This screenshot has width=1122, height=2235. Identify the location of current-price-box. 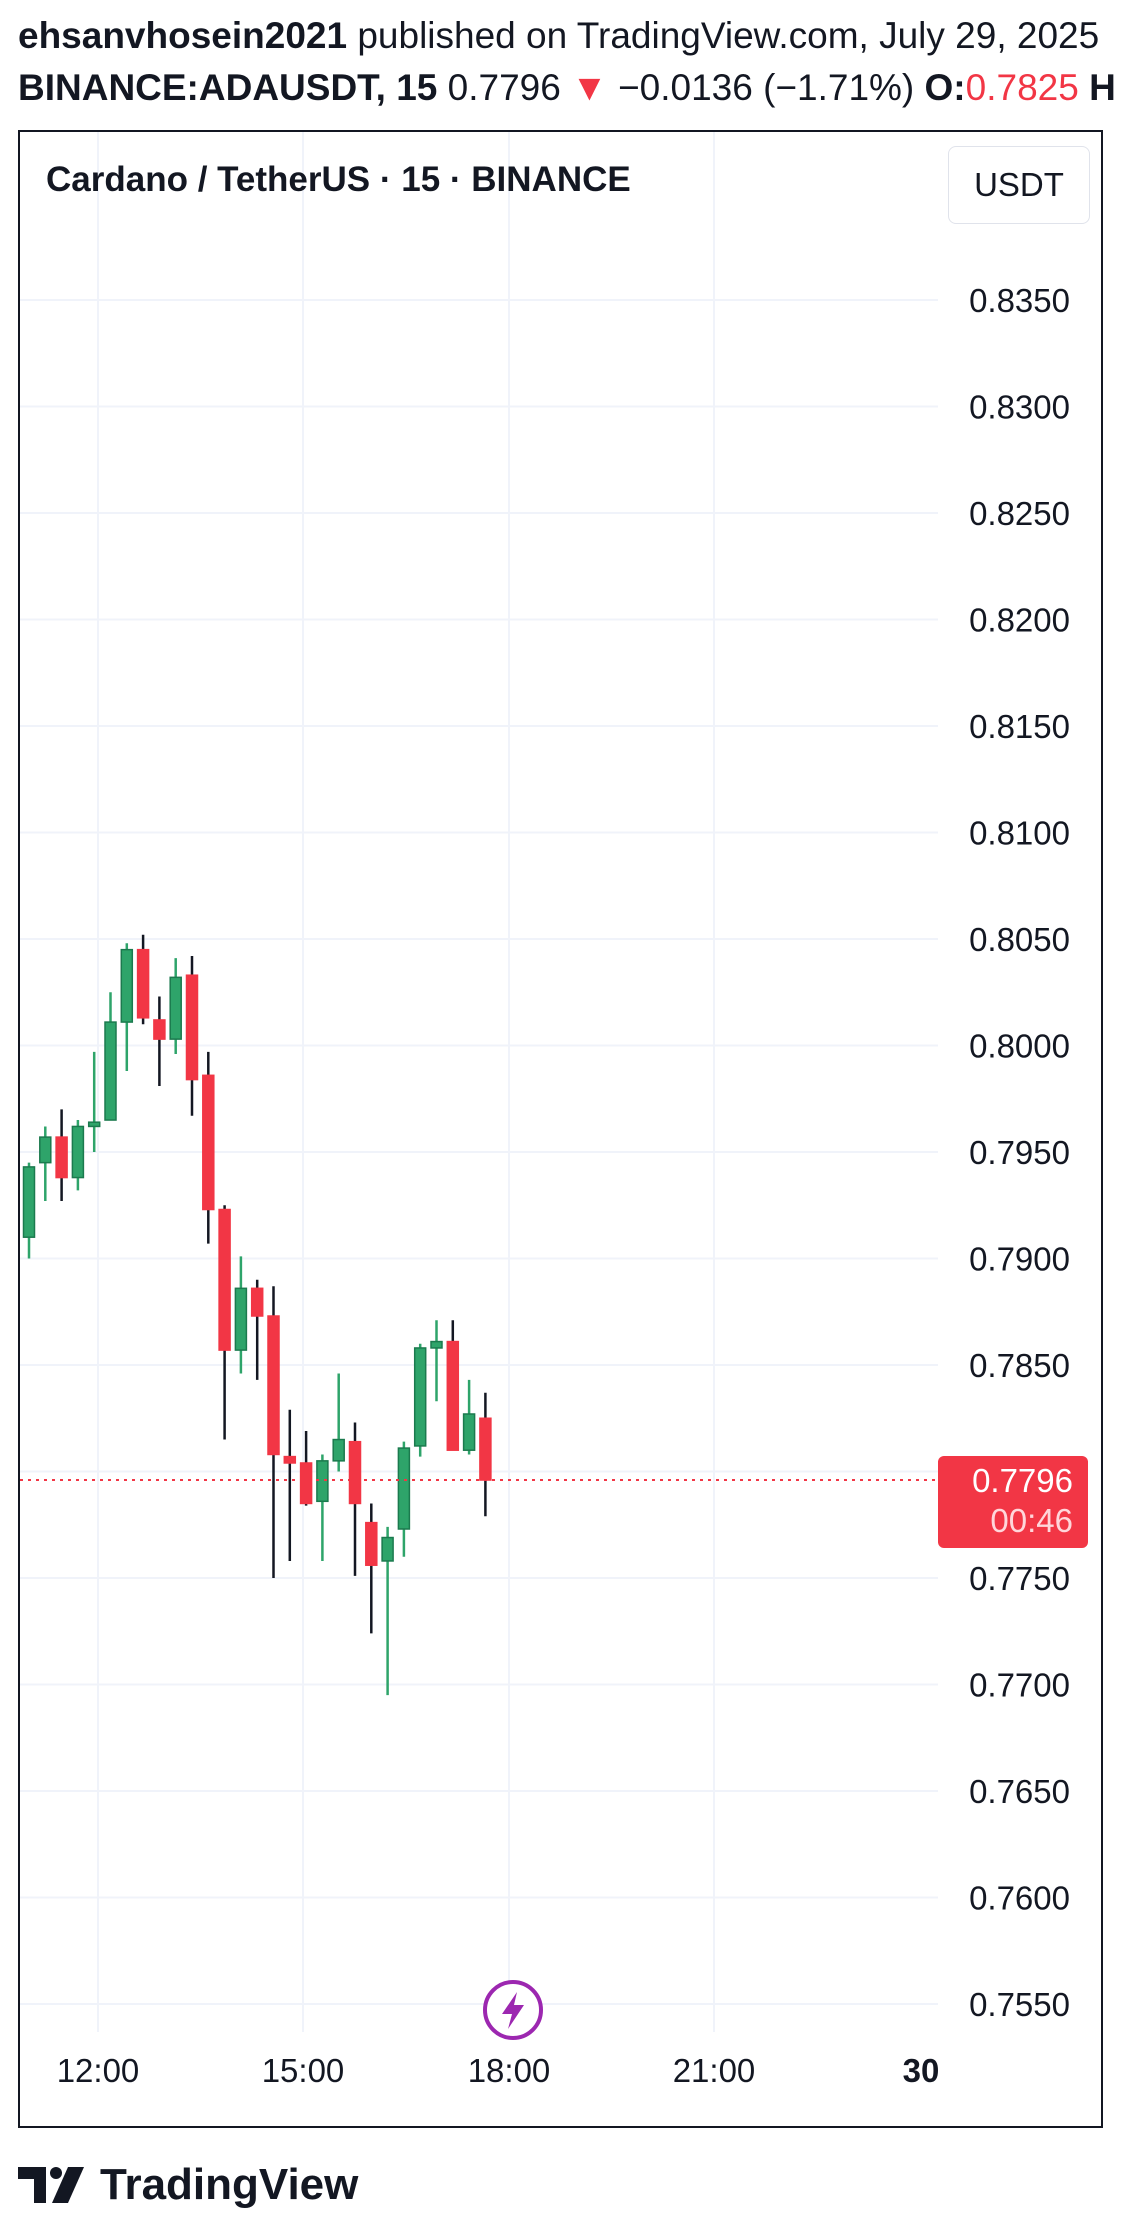
(1013, 1502).